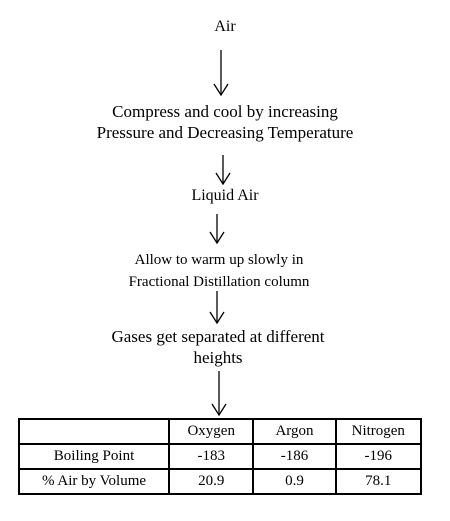  What do you see at coordinates (211, 431) in the screenshot?
I see `table-header-cell: Oxygen` at bounding box center [211, 431].